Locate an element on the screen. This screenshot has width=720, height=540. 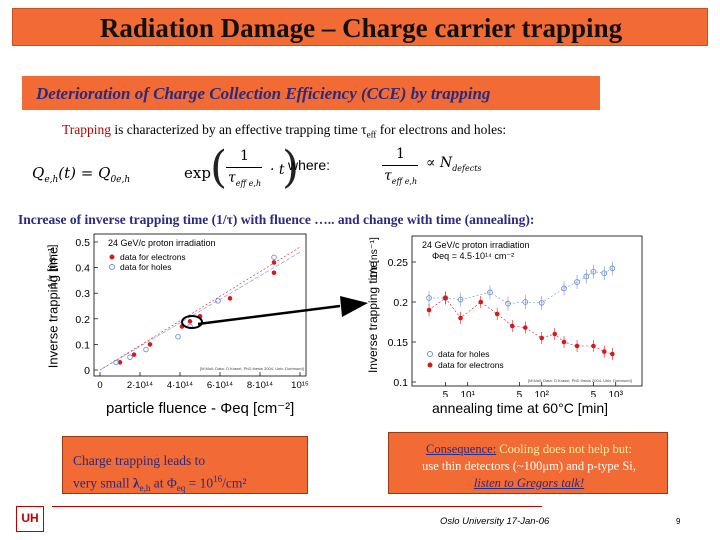
left-data-points is located at coordinates (195, 310).